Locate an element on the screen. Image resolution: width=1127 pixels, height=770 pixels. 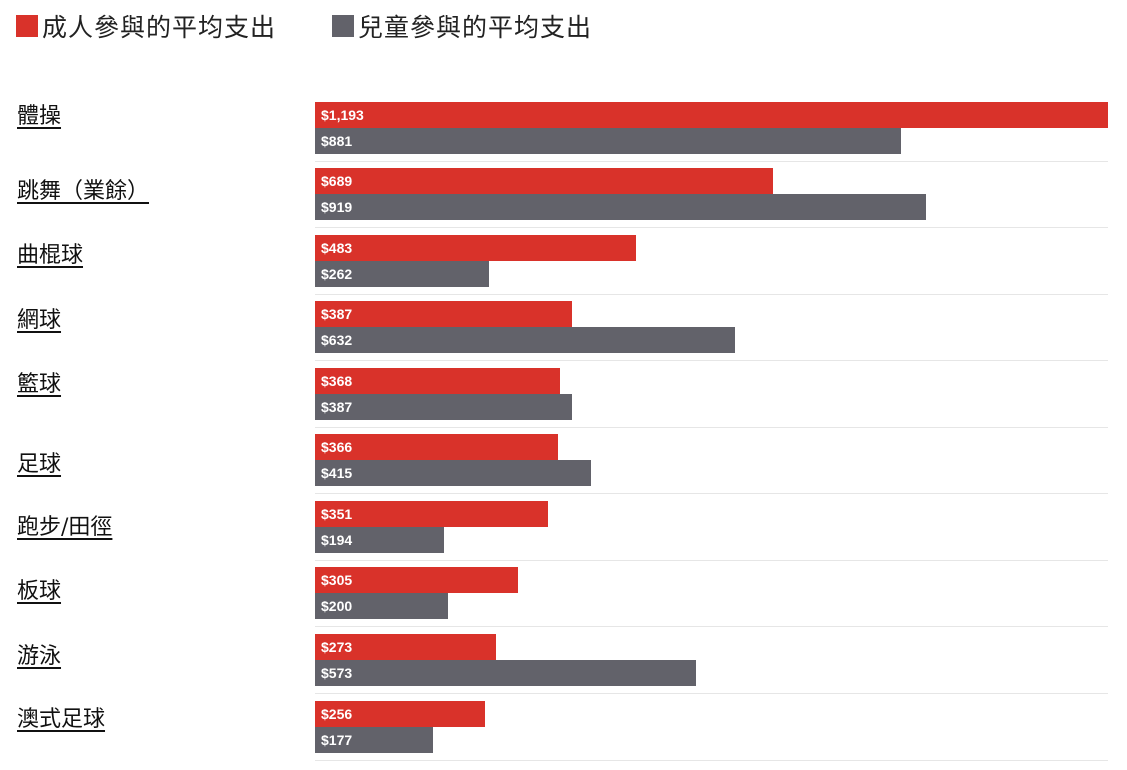
bar-group: $368 $387 is located at coordinates (711, 398).